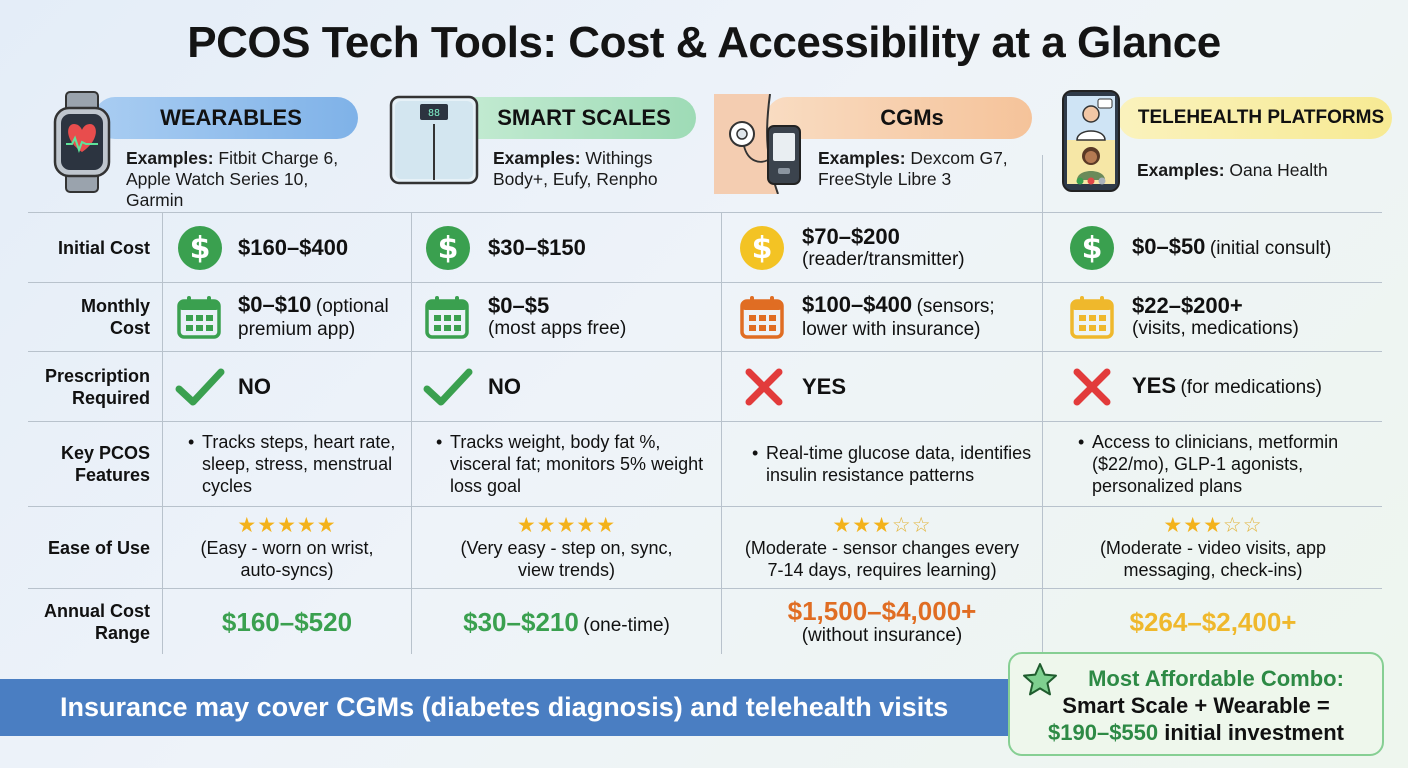 The height and width of the screenshot is (768, 1408). Describe the element at coordinates (912, 117) in the screenshot. I see `category-name: CGMs` at that location.